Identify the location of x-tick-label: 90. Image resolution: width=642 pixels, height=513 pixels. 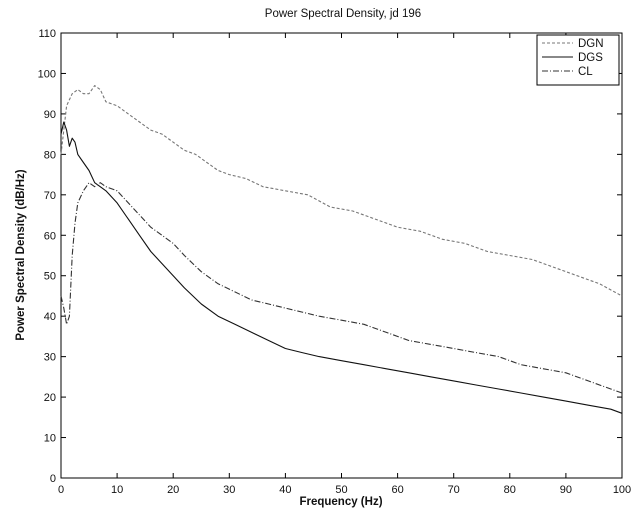
(566, 490).